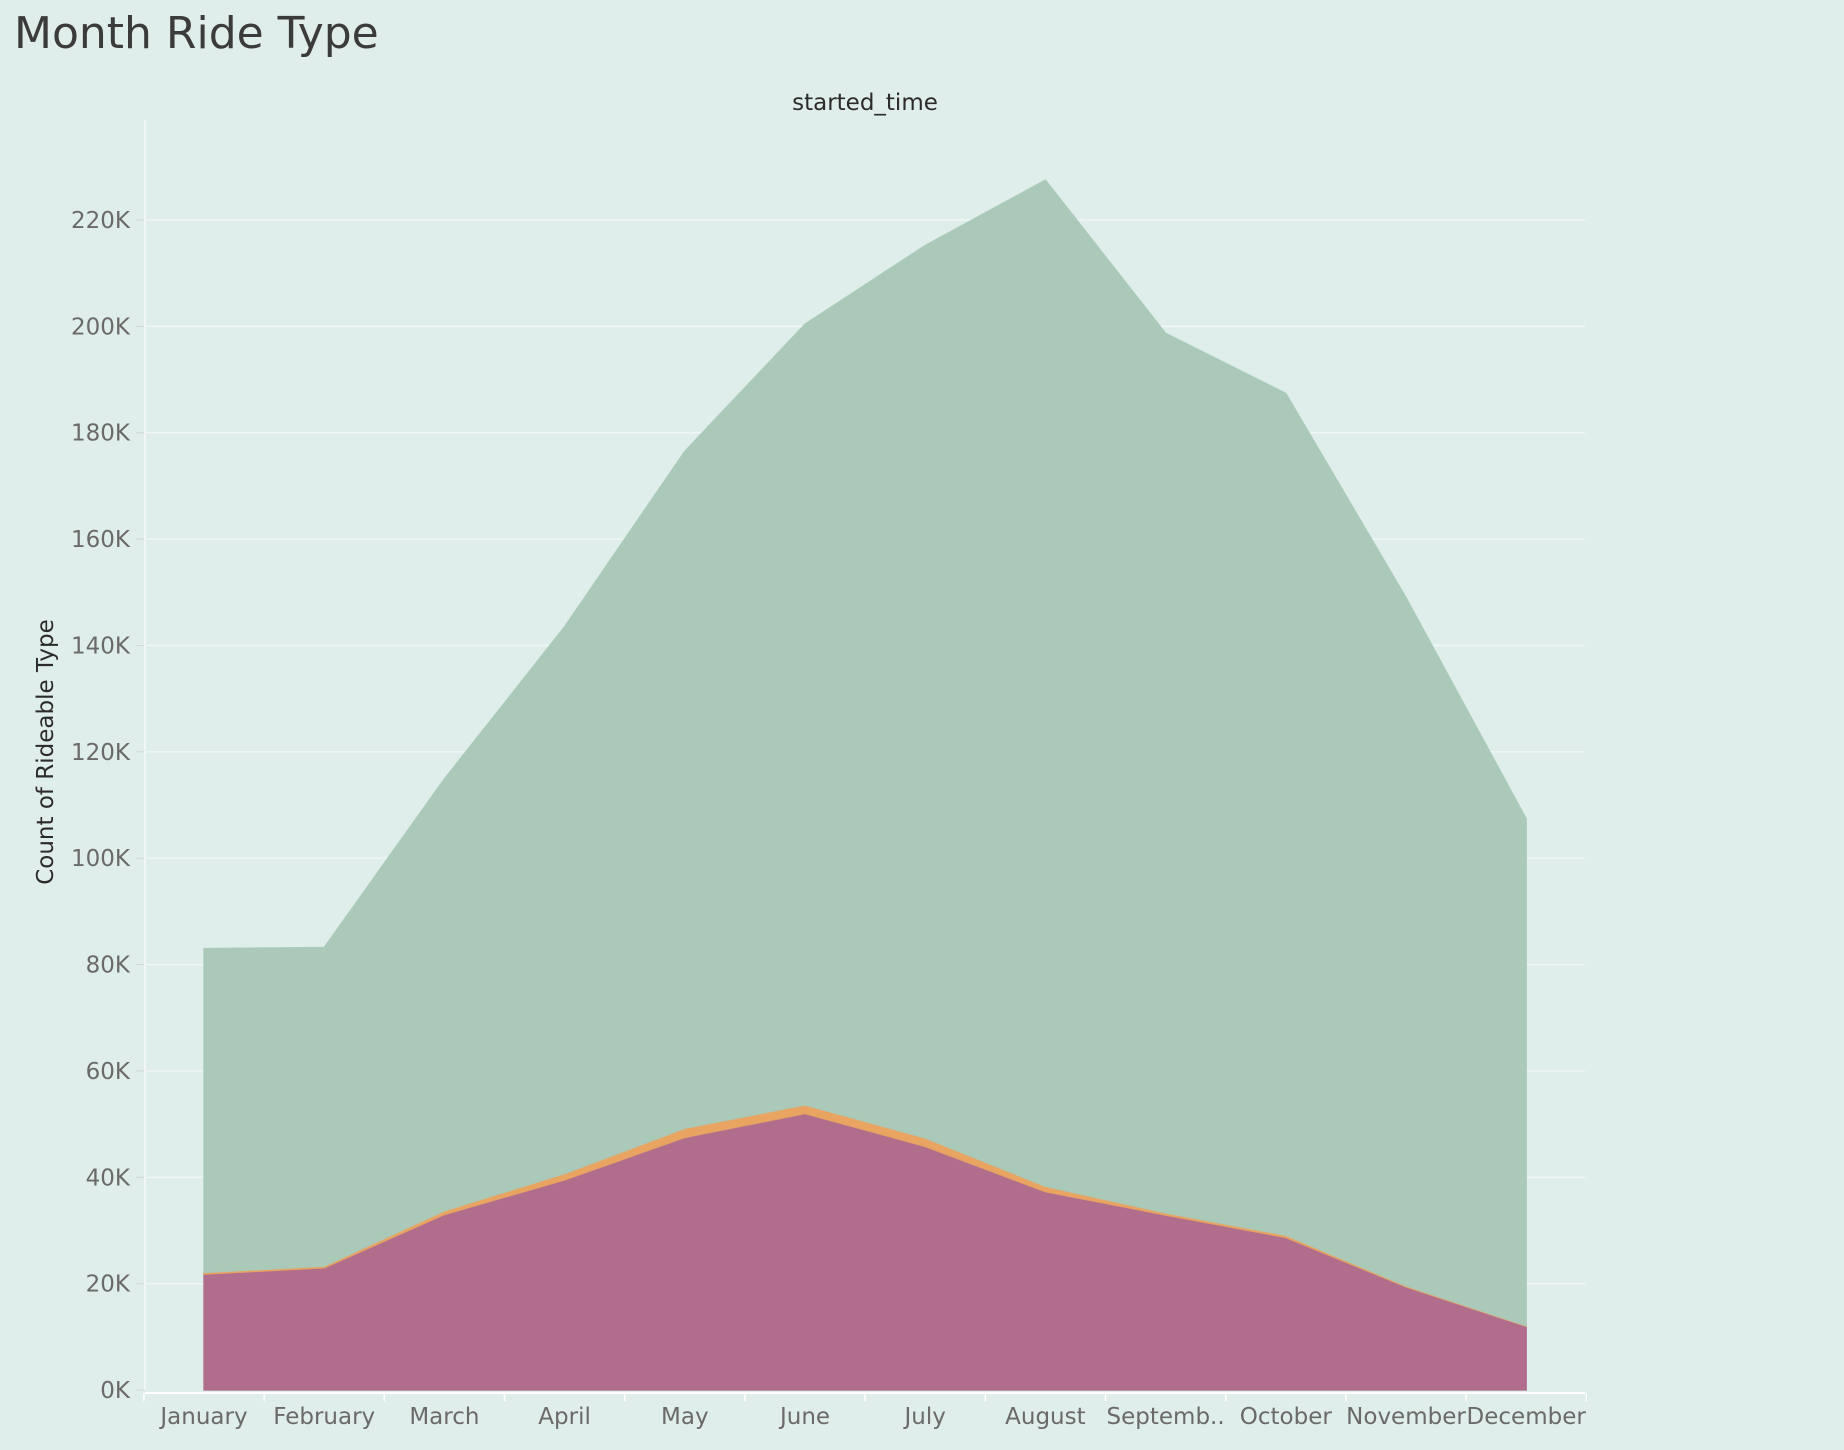  I want to click on x-tick-label: February, so click(324, 1417).